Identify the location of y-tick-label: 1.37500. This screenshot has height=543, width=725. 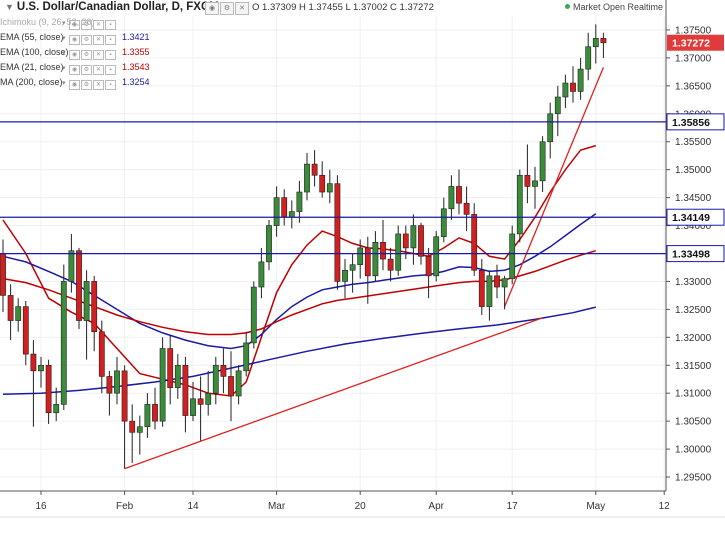
(693, 30).